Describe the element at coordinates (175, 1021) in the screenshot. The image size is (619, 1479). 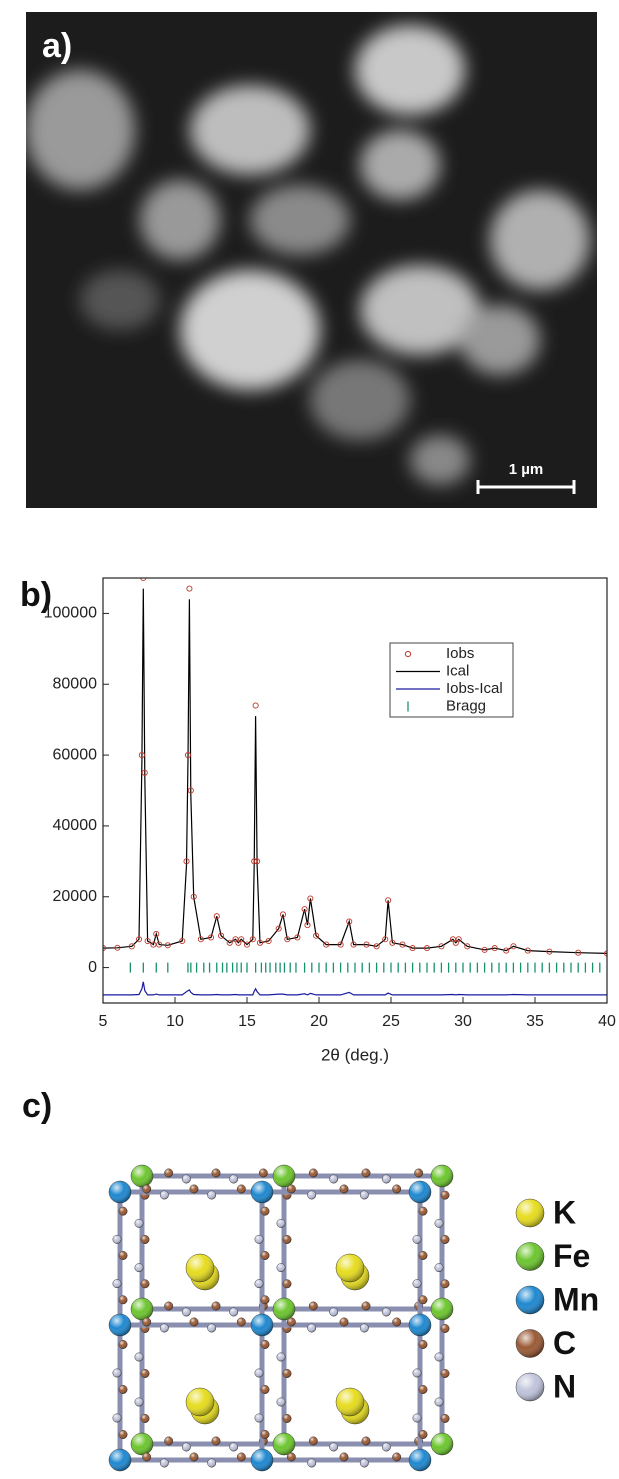
I see `x-tick-label: 10` at that location.